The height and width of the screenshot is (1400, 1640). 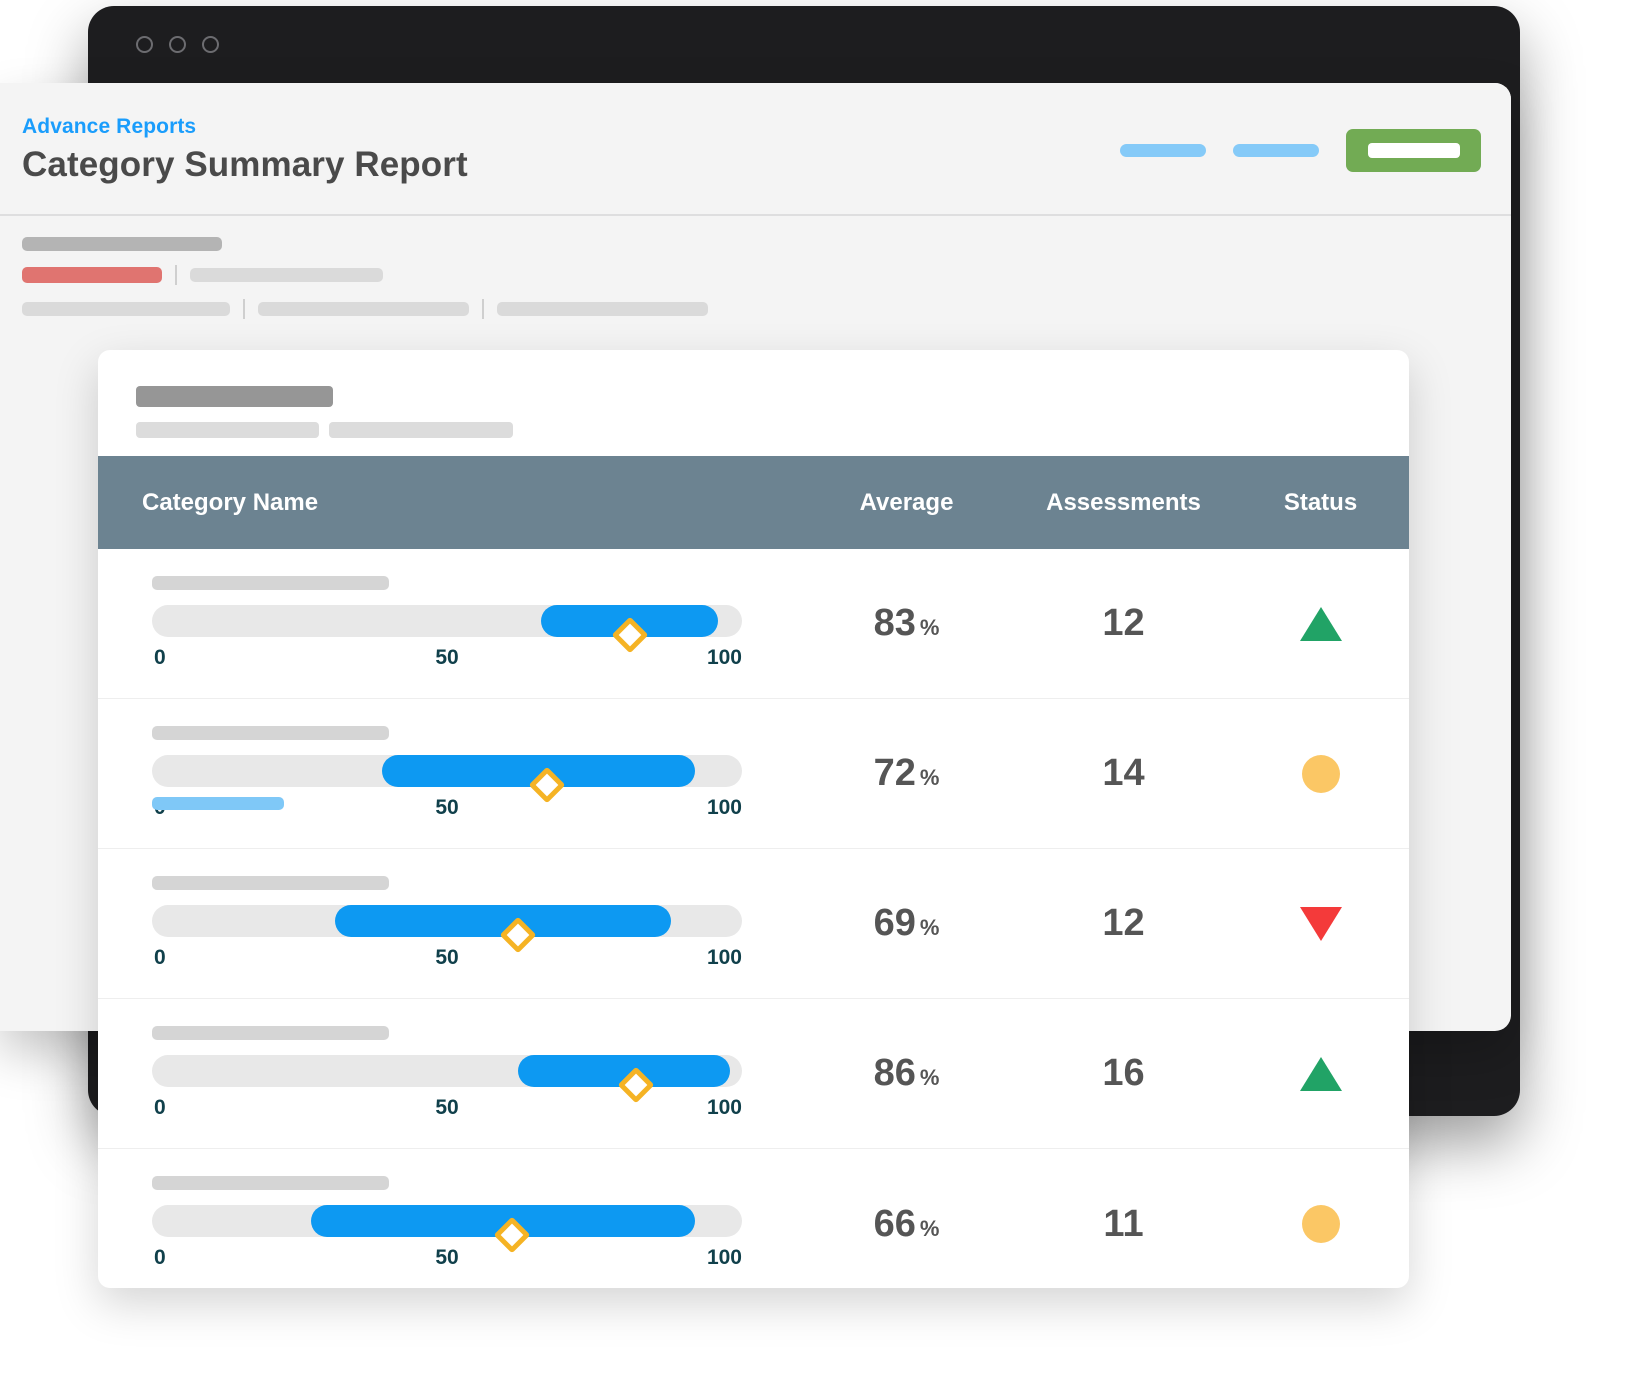 What do you see at coordinates (270, 1183) in the screenshot?
I see `category-name-5-placeholder` at bounding box center [270, 1183].